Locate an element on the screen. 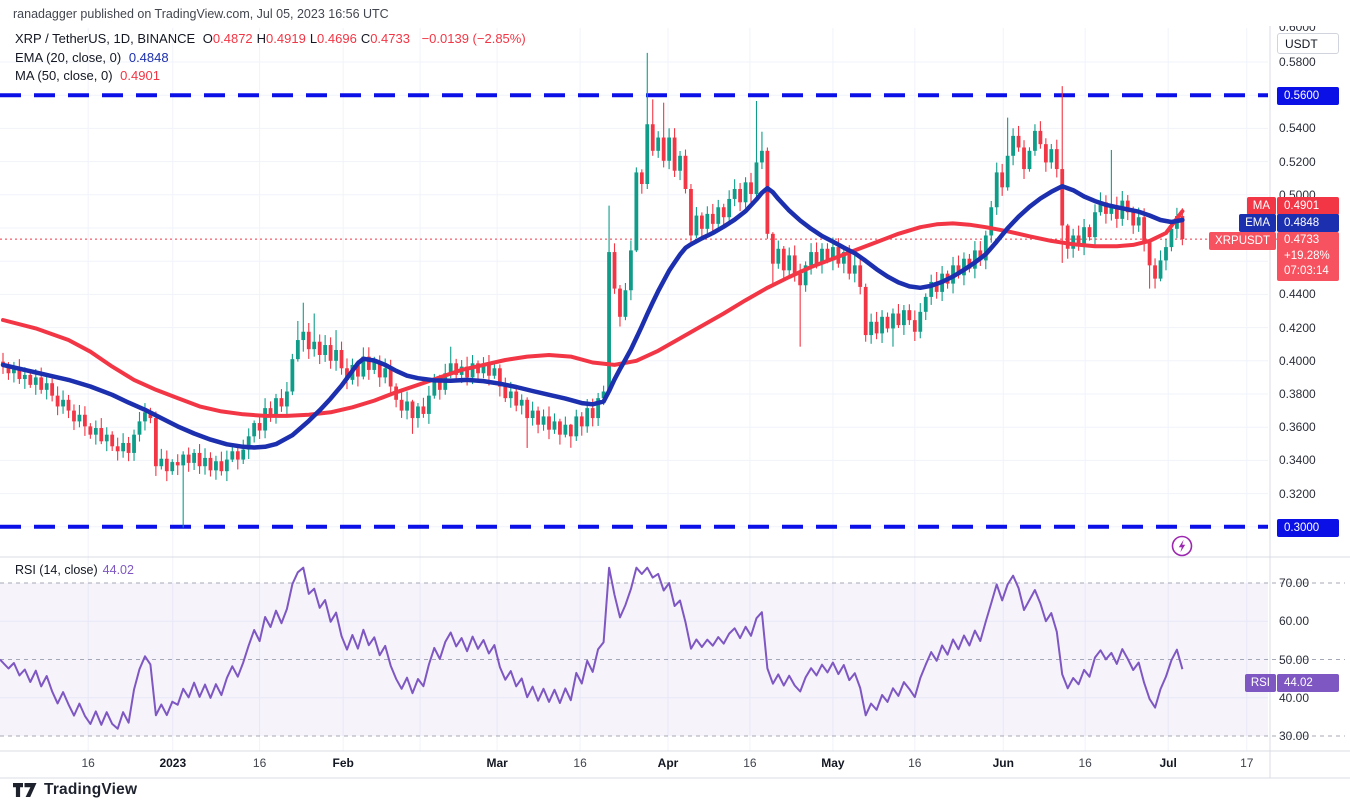 The image size is (1350, 810). ohlc-key: L is located at coordinates (313, 38).